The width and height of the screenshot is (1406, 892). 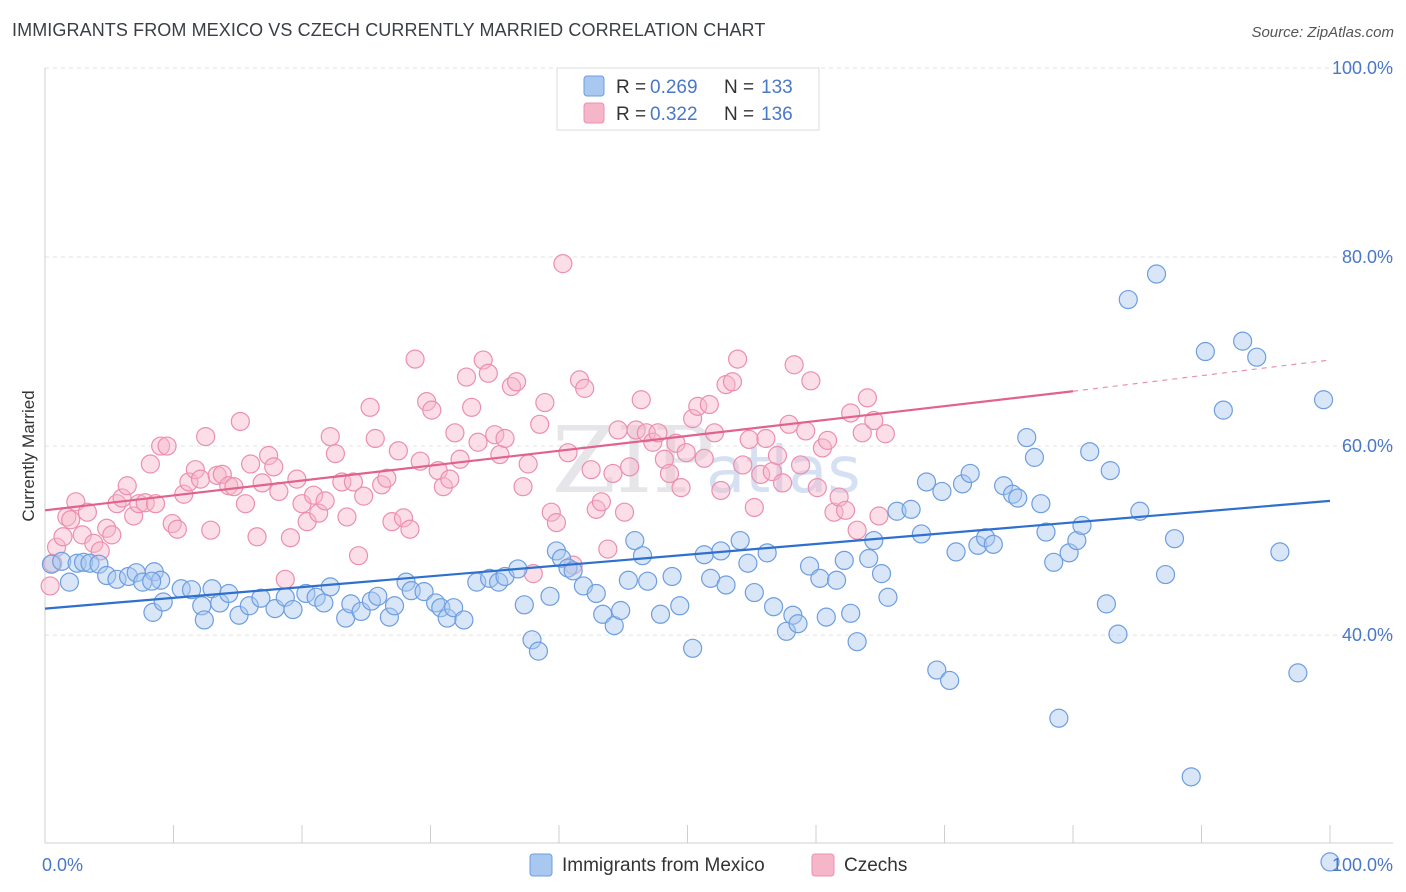 I want to click on y-tick-label-3: 100.0%, so click(x=1362, y=68).